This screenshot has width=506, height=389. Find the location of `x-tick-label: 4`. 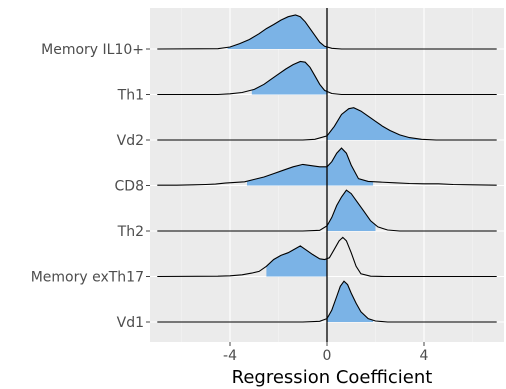

x-tick-label: 4 is located at coordinates (424, 356).